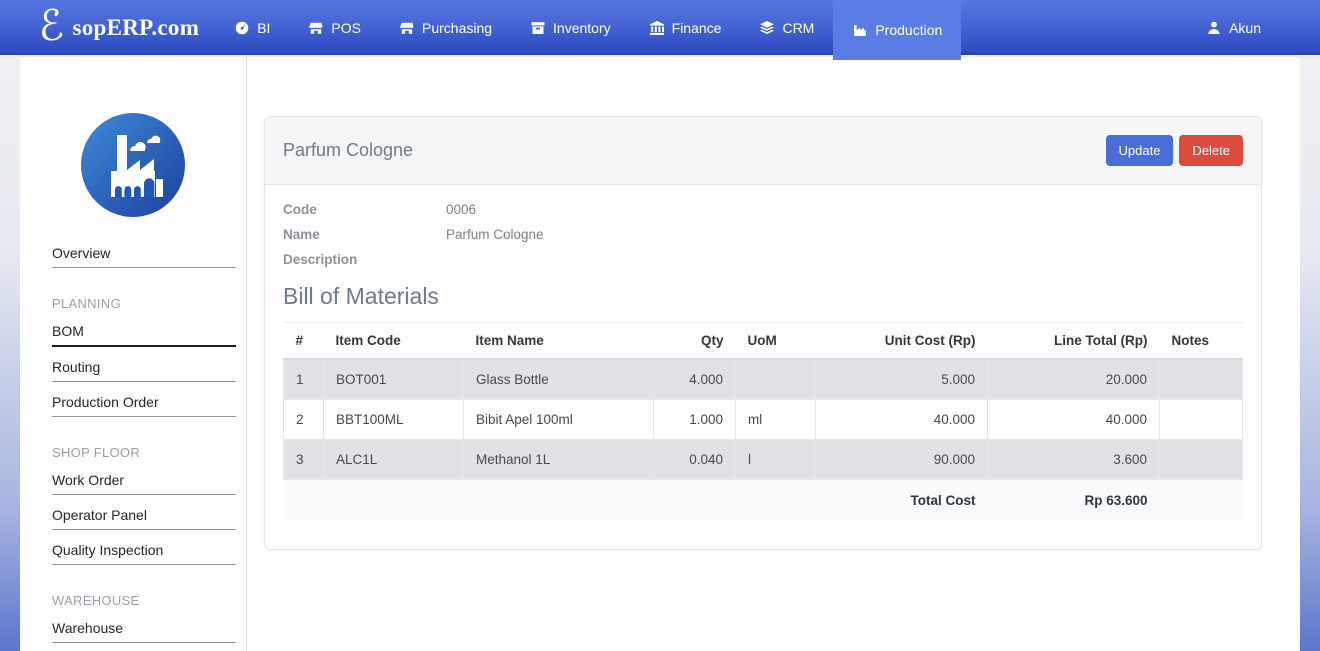 This screenshot has width=1320, height=651. What do you see at coordinates (461, 209) in the screenshot?
I see `code-value: 0006` at bounding box center [461, 209].